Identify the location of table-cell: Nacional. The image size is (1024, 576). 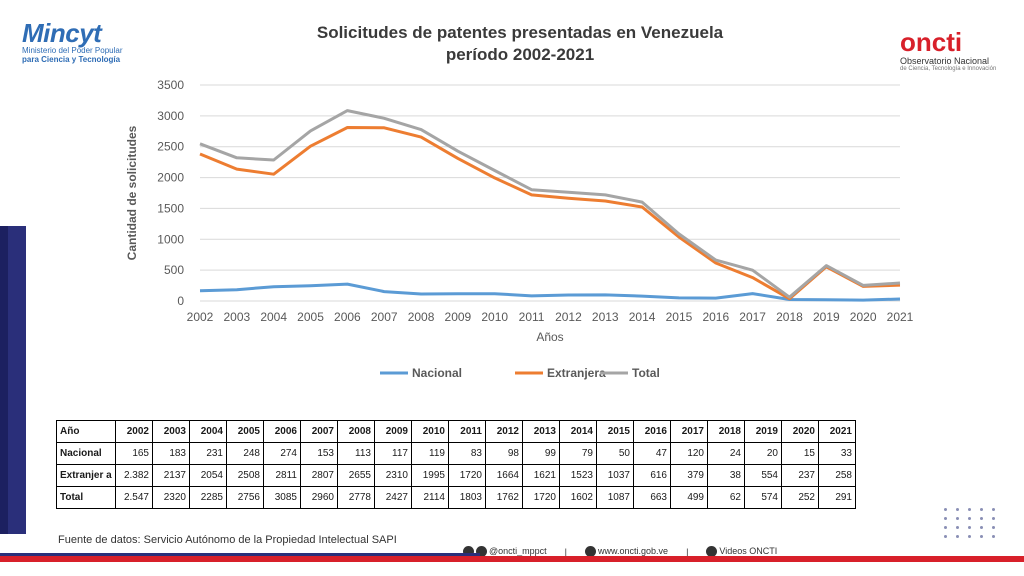
(86, 453).